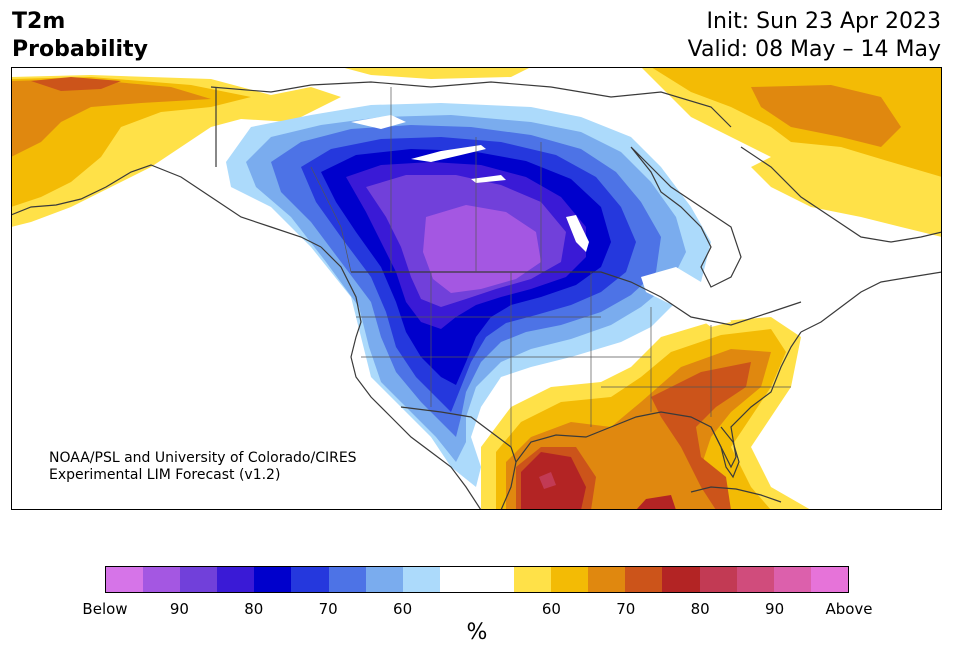 The height and width of the screenshot is (659, 953). What do you see at coordinates (458, 434) in the screenshot?
I see `mexico-border` at bounding box center [458, 434].